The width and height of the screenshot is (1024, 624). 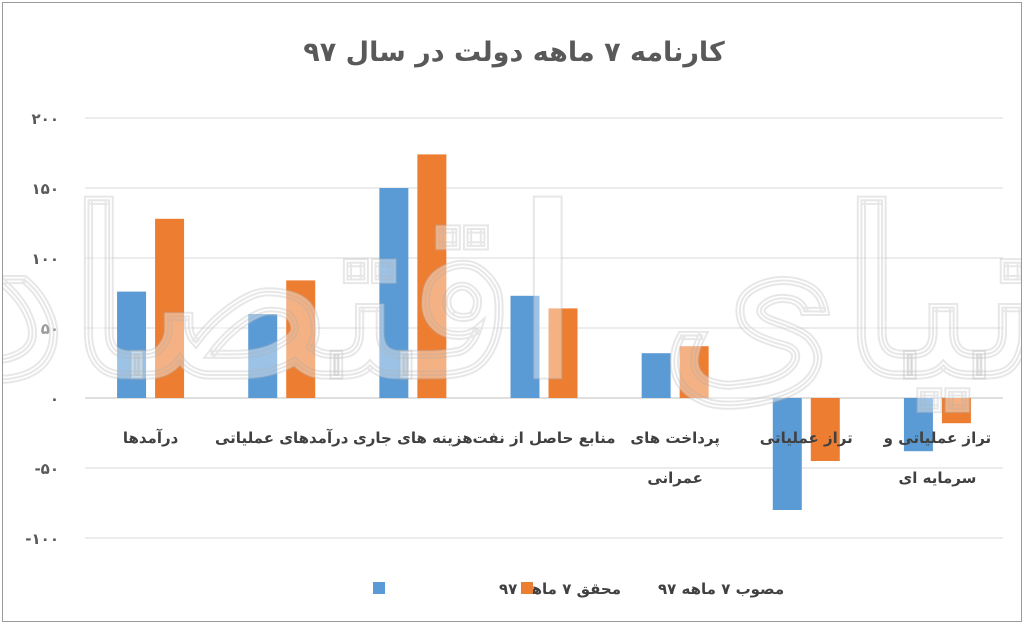 I want to click on category-label: پرداخت های, so click(x=675, y=438).